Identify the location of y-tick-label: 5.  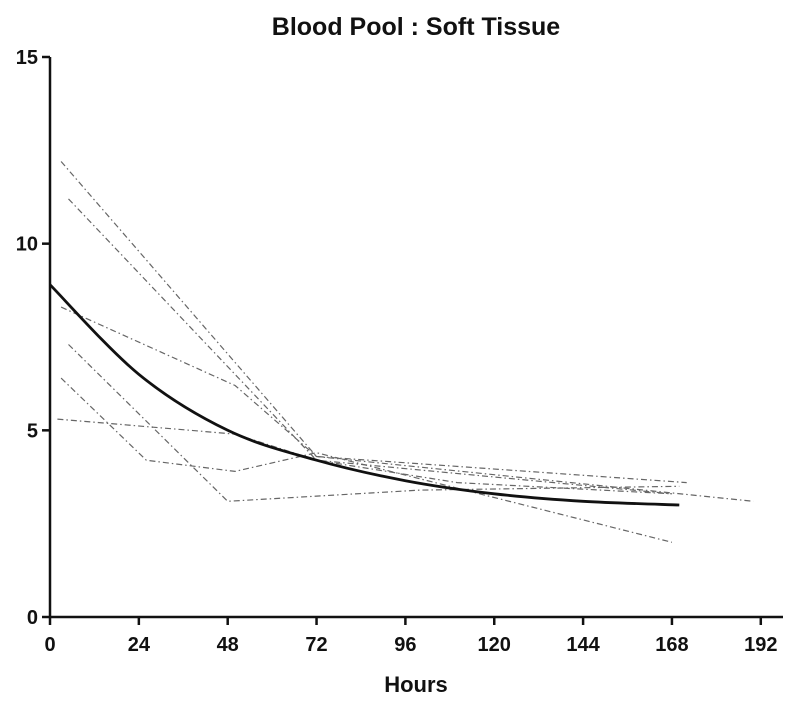
(32, 431).